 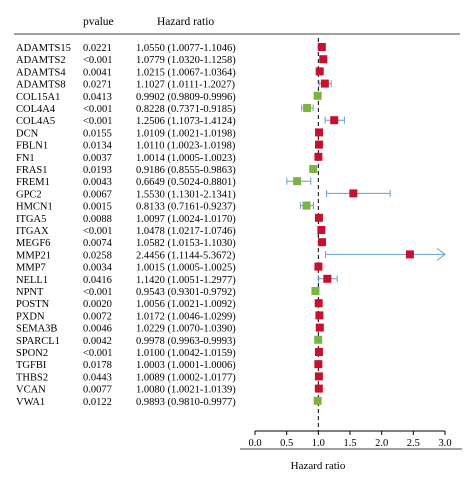 What do you see at coordinates (186, 268) in the screenshot?
I see `hazard-ratio-cell: 1.0015 (1.0005-1.0025)` at bounding box center [186, 268].